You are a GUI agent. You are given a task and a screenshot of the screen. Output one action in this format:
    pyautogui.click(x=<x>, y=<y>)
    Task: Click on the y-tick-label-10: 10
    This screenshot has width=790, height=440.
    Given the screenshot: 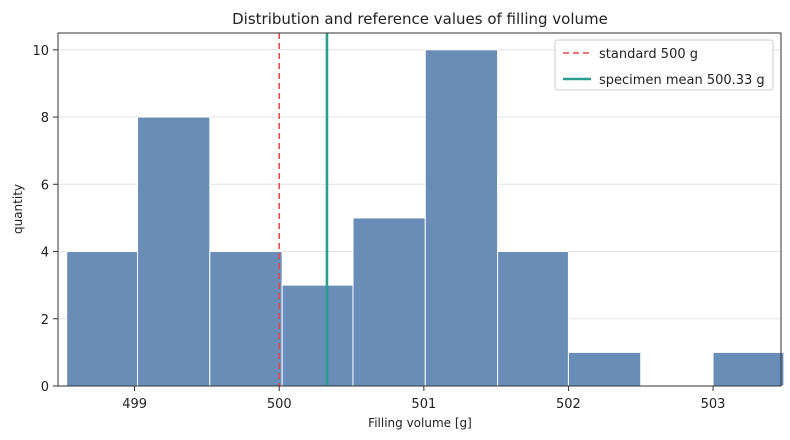 What is the action you would take?
    pyautogui.click(x=40, y=51)
    